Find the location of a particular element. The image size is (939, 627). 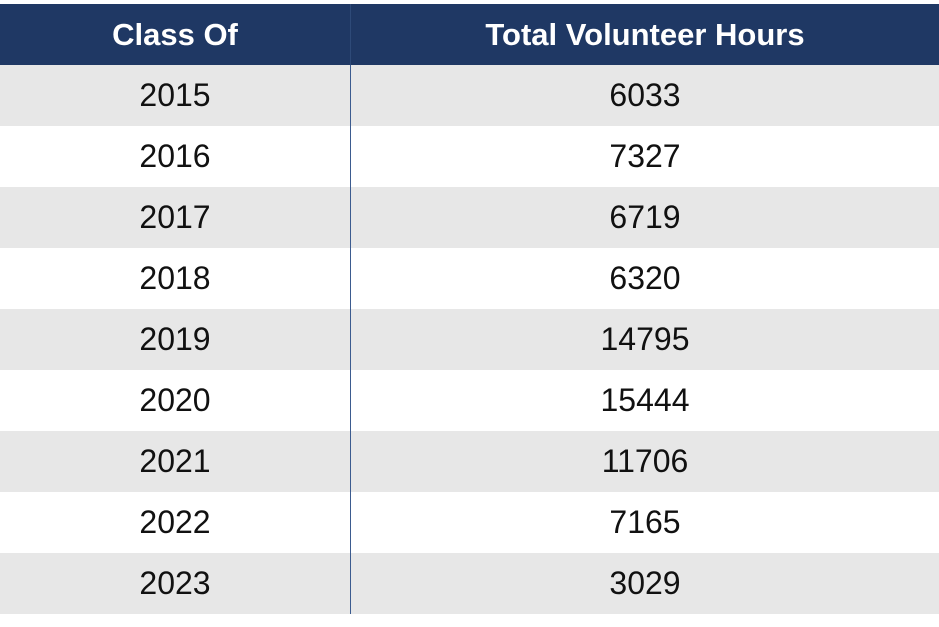

cell-volunteer-hours: 7327 is located at coordinates (645, 156).